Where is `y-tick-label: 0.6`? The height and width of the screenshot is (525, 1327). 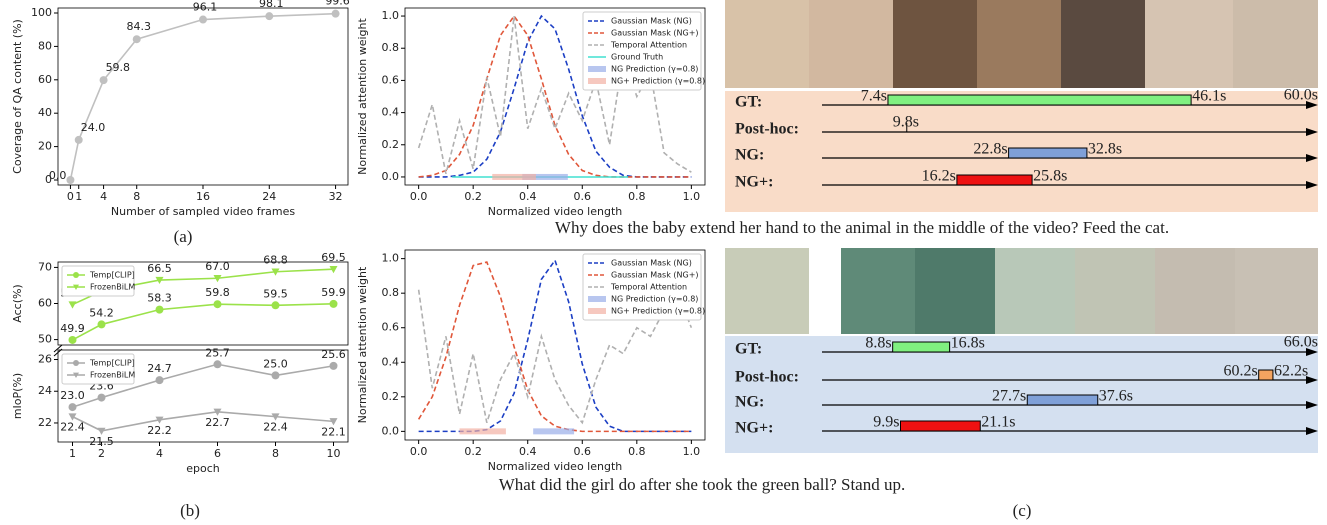
y-tick-label: 0.6 is located at coordinates (391, 79).